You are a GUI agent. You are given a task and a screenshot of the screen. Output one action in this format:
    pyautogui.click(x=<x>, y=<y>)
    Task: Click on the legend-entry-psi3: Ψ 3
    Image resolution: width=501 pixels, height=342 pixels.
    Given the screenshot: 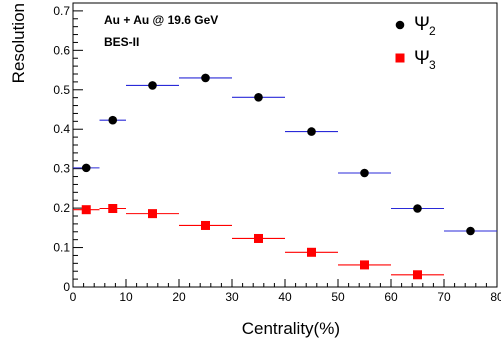 What is the action you would take?
    pyautogui.click(x=415, y=60)
    